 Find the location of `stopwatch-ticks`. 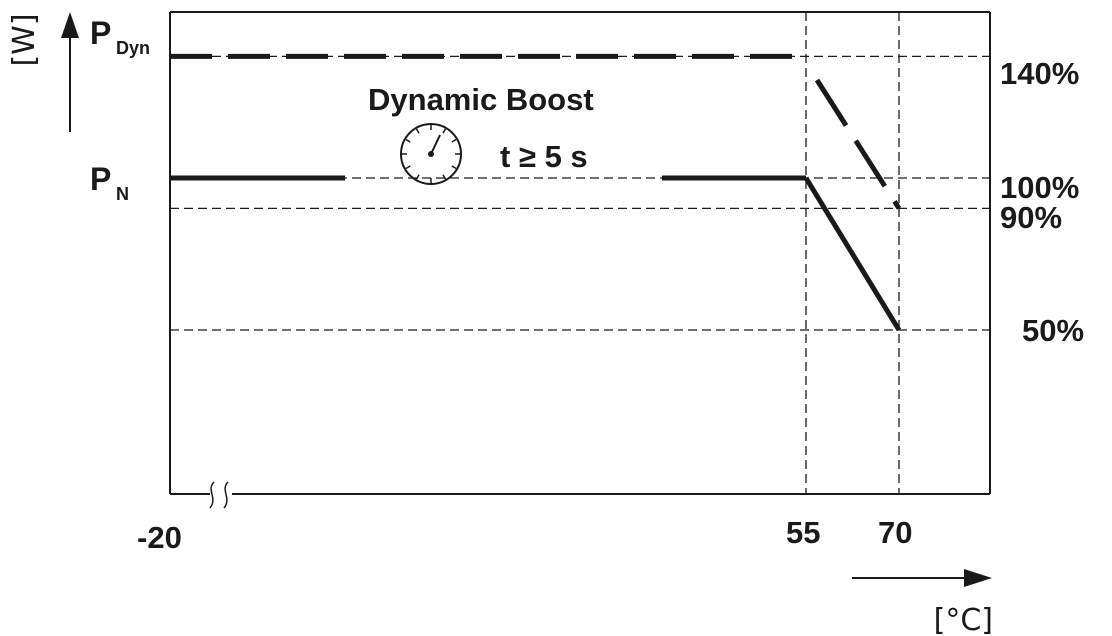

stopwatch-ticks is located at coordinates (431, 154).